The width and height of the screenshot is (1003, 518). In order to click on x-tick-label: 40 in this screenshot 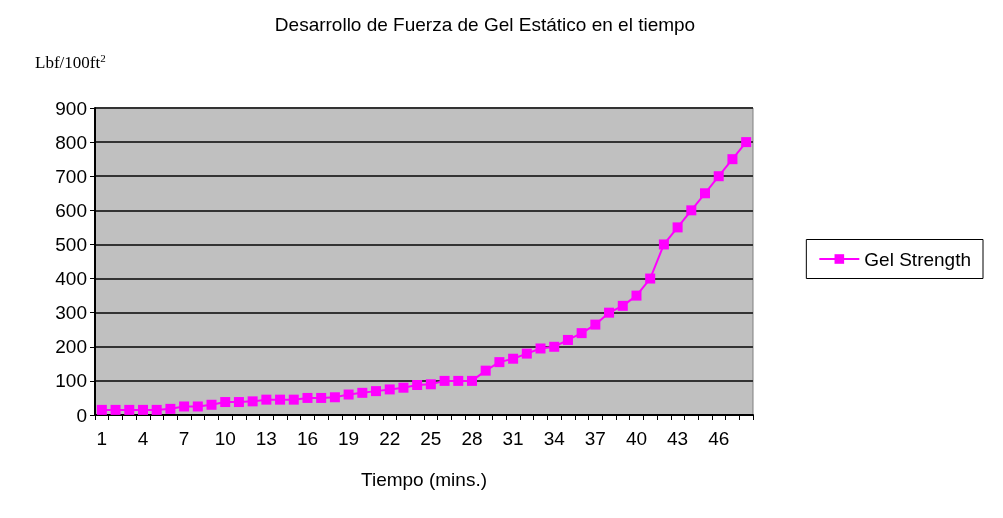, I will do `click(636, 438)`.